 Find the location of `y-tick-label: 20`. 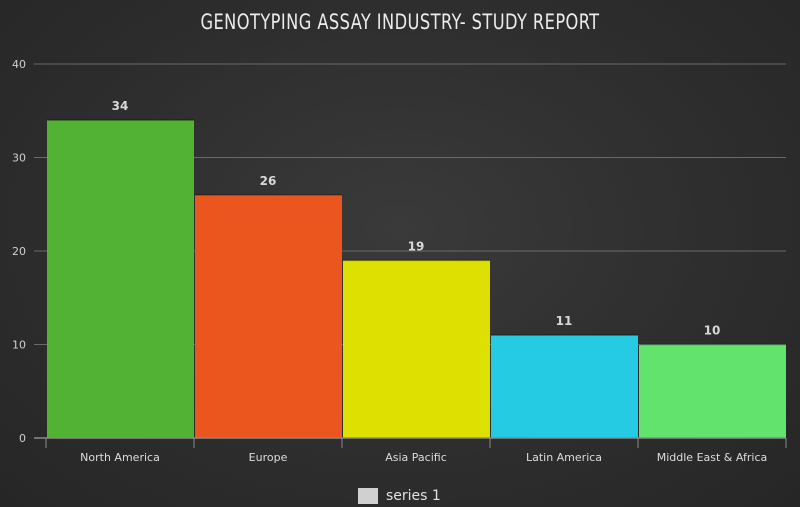

y-tick-label: 20 is located at coordinates (19, 251).